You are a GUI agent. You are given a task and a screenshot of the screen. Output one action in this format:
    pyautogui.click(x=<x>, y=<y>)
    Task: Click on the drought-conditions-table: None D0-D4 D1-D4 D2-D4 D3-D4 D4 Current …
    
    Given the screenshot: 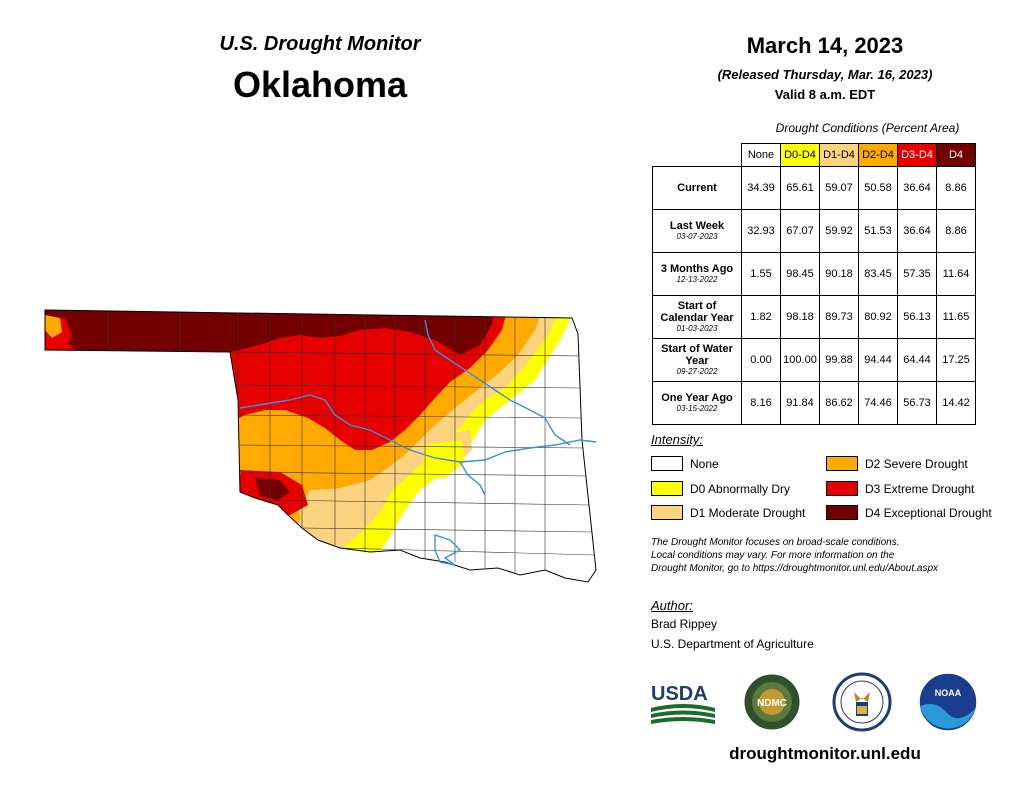 What is the action you would take?
    pyautogui.click(x=814, y=284)
    